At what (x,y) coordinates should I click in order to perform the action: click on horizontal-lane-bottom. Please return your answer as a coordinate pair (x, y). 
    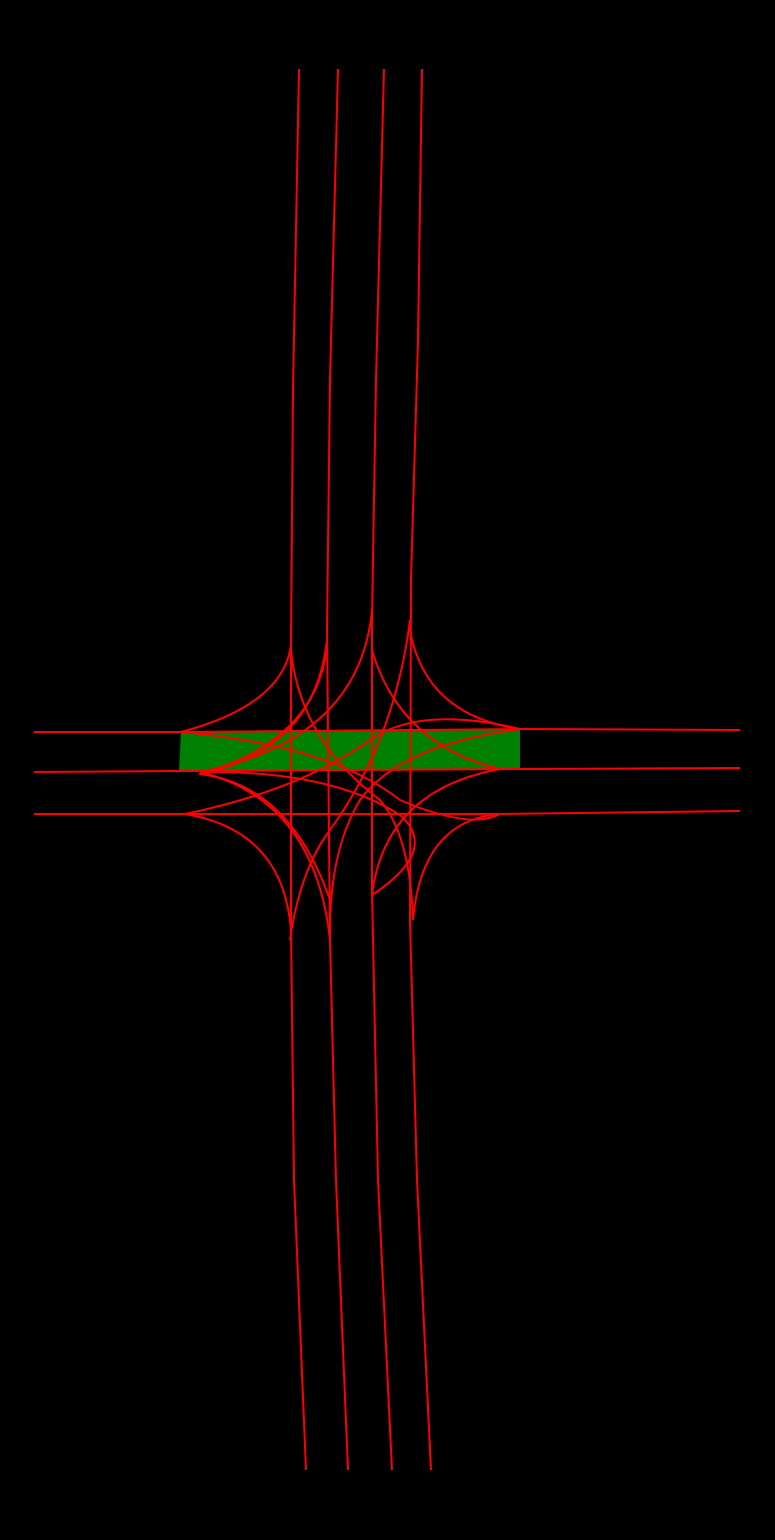
    Looking at the image, I should click on (387, 812).